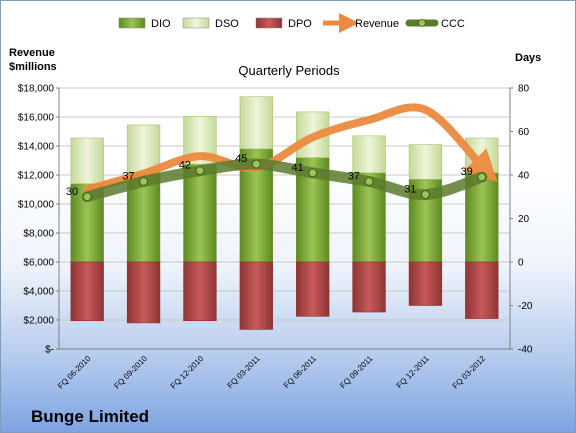  What do you see at coordinates (410, 190) in the screenshot?
I see `ccc-data-label: 31` at bounding box center [410, 190].